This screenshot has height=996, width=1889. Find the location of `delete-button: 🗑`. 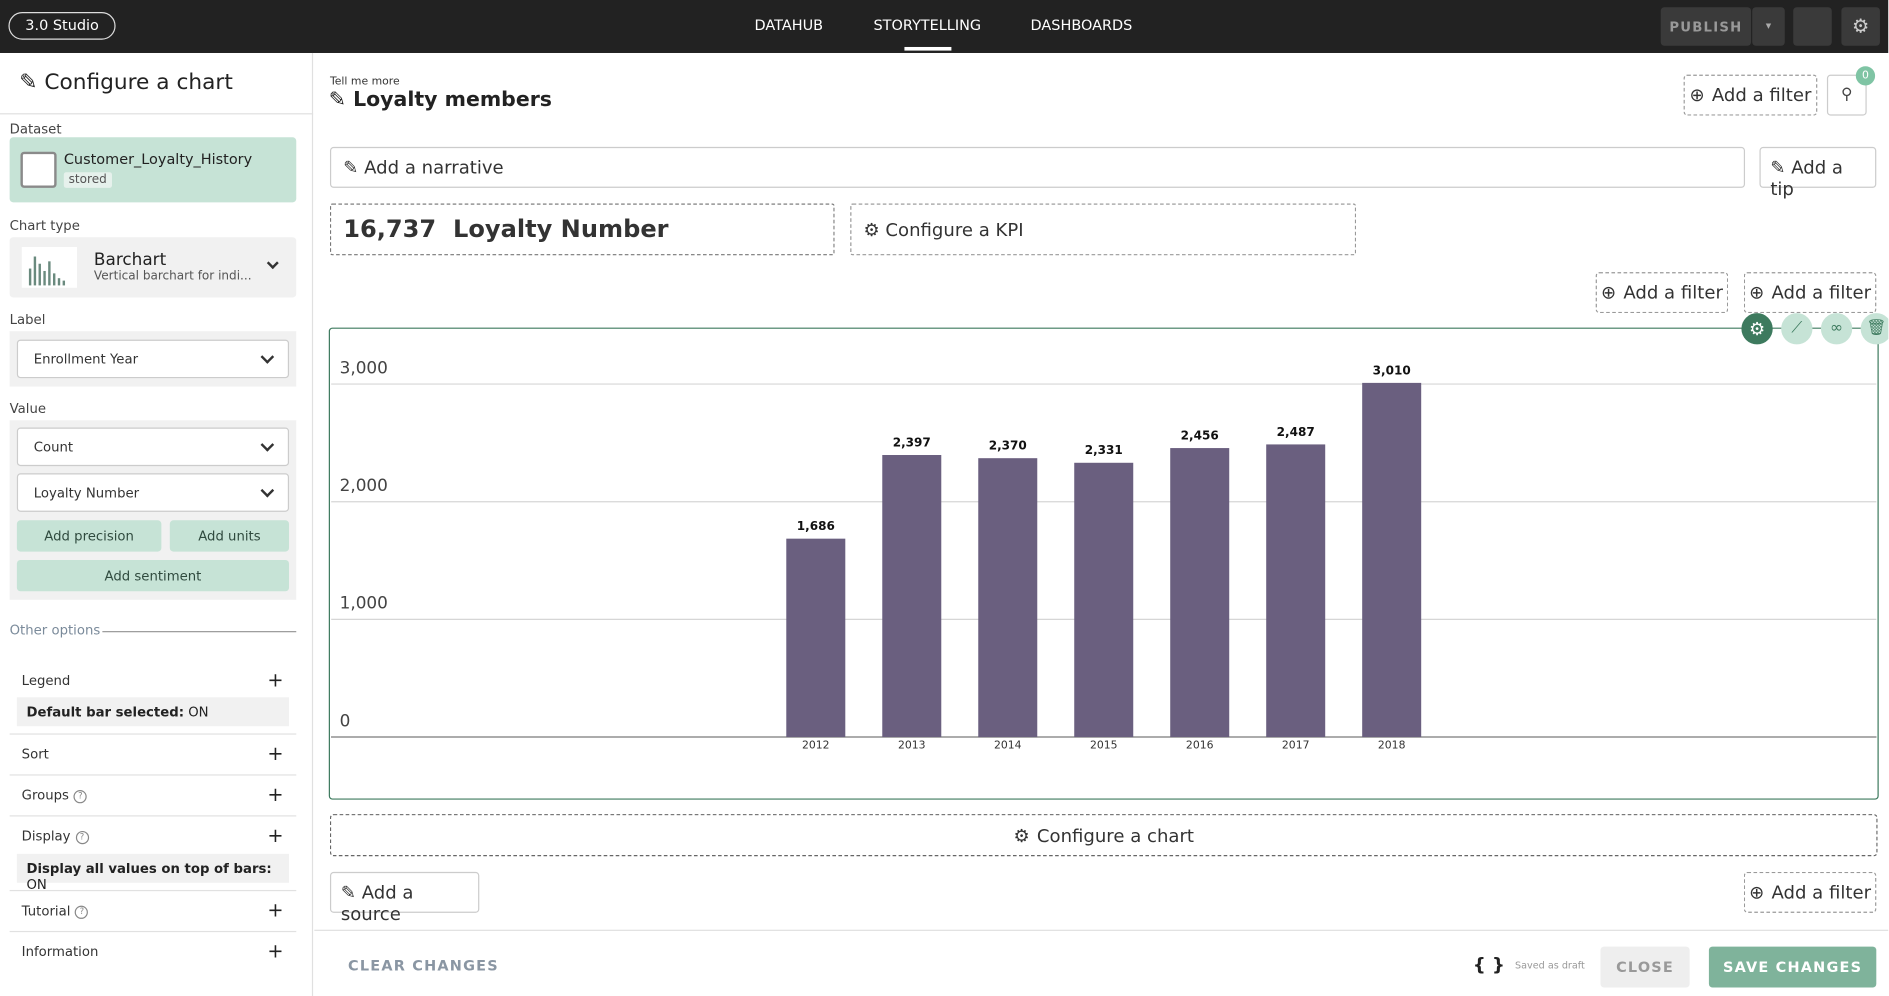

delete-button: 🗑 is located at coordinates (1875, 328).